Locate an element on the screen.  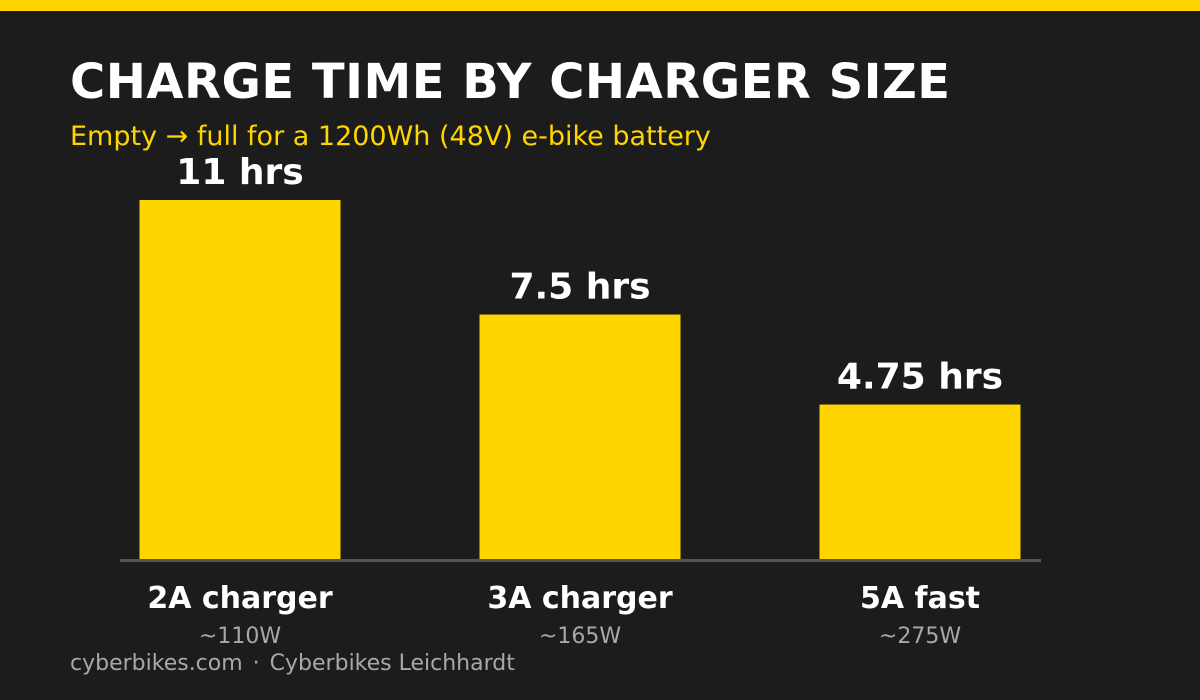
bar-value-label: 4.75 hrs is located at coordinates (920, 377).